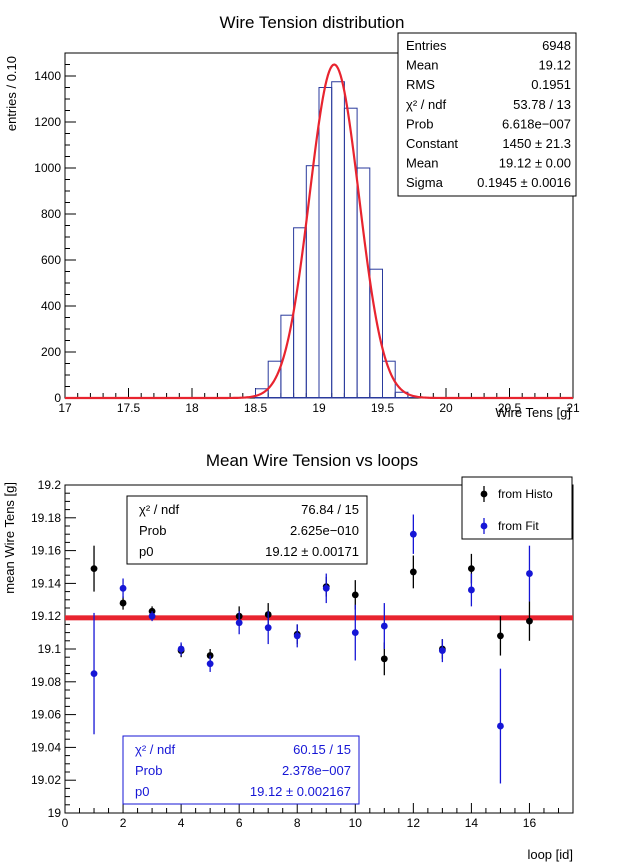 The image size is (625, 864). What do you see at coordinates (51, 214) in the screenshot?
I see `y-tick-label: 800` at bounding box center [51, 214].